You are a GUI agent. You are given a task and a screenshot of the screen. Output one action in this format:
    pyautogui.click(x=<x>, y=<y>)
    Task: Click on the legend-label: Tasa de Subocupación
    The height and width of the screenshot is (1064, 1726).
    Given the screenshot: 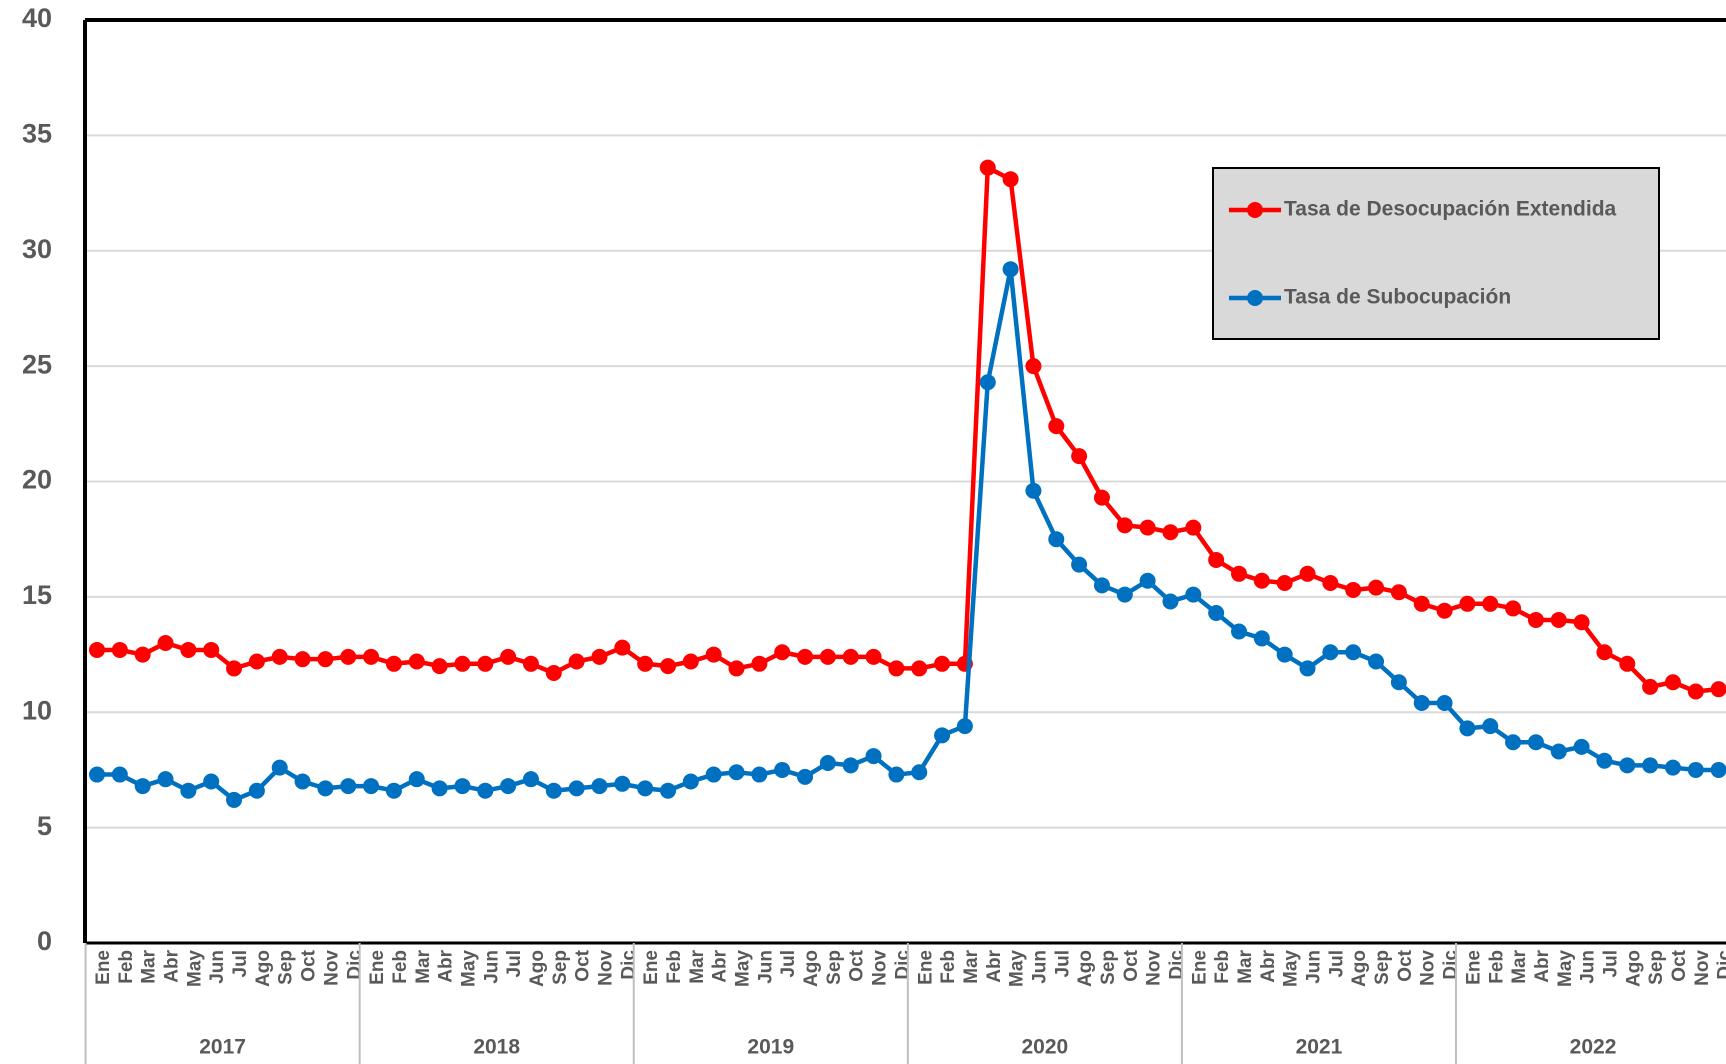 What is the action you would take?
    pyautogui.click(x=1397, y=297)
    